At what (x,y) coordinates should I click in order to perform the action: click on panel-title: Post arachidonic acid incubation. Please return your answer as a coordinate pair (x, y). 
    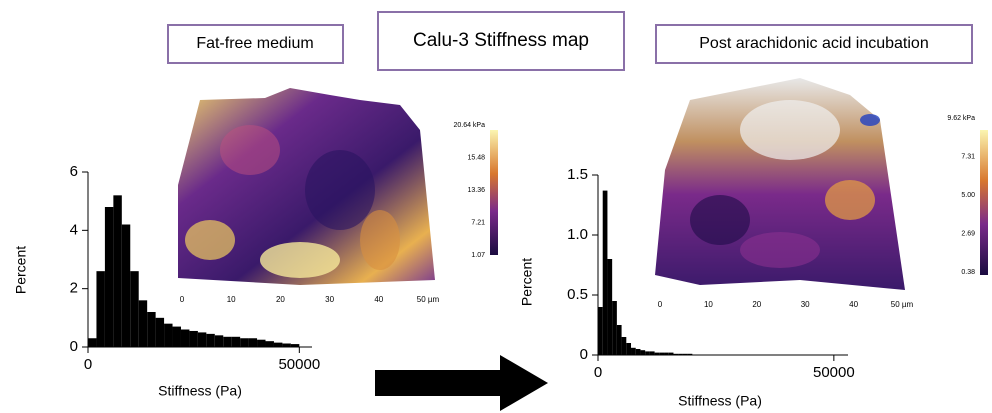
    Looking at the image, I should click on (813, 43).